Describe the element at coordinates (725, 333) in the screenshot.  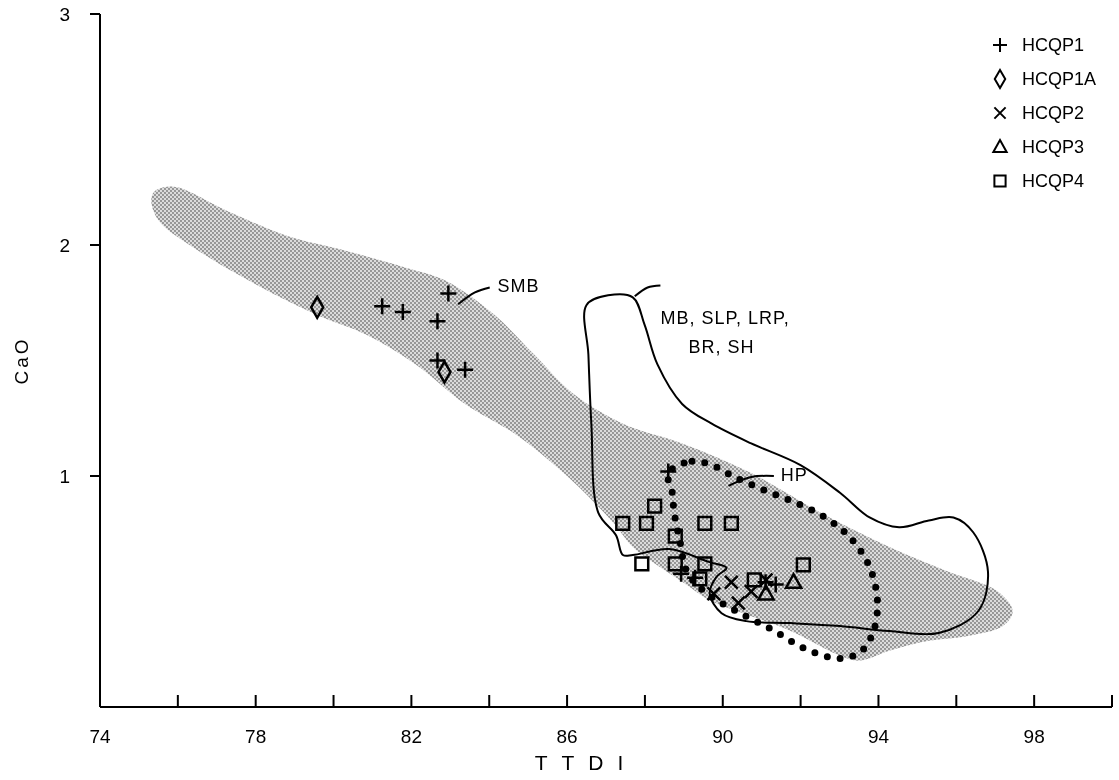
I see `annotation: MB, SLP, LRP, BR, SH` at that location.